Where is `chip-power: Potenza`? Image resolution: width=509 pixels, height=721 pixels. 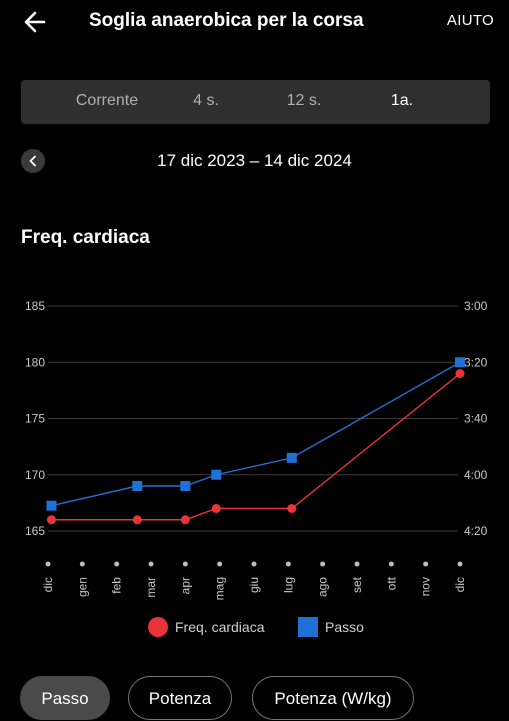
chip-power: Potenza is located at coordinates (180, 698).